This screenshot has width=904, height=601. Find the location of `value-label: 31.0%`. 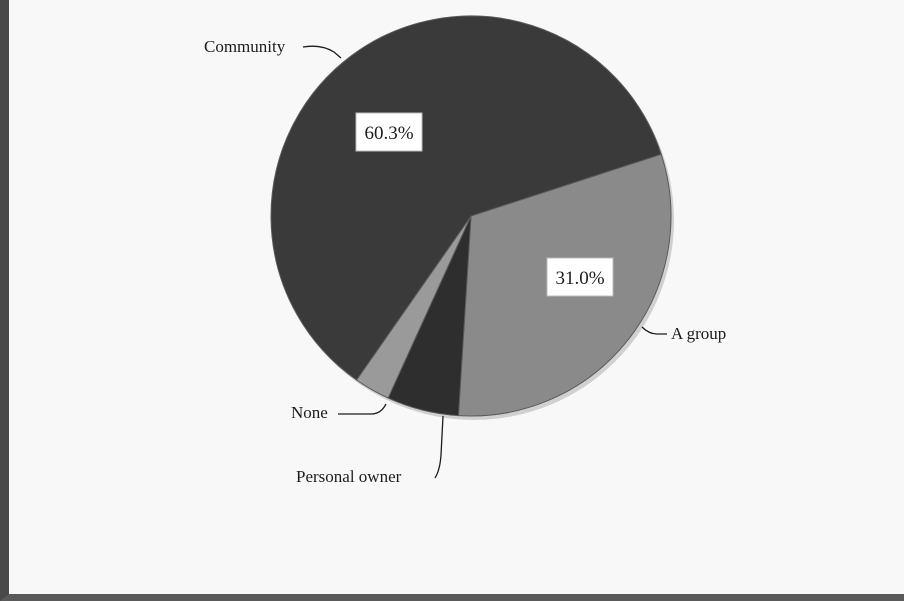

value-label: 31.0% is located at coordinates (579, 278).